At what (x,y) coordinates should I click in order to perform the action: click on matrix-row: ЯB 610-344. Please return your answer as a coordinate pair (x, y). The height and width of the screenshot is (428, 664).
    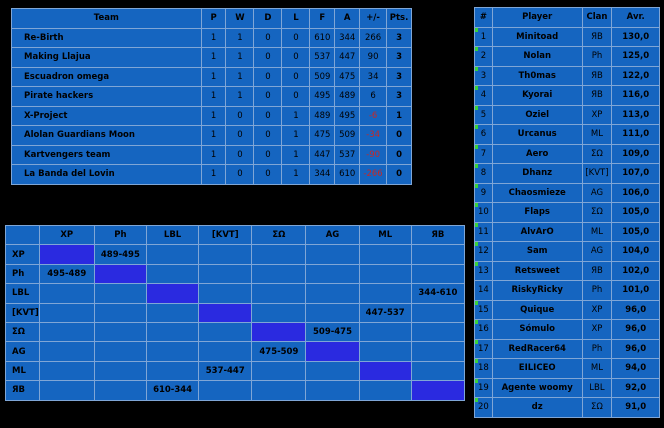
    Looking at the image, I should click on (235, 390).